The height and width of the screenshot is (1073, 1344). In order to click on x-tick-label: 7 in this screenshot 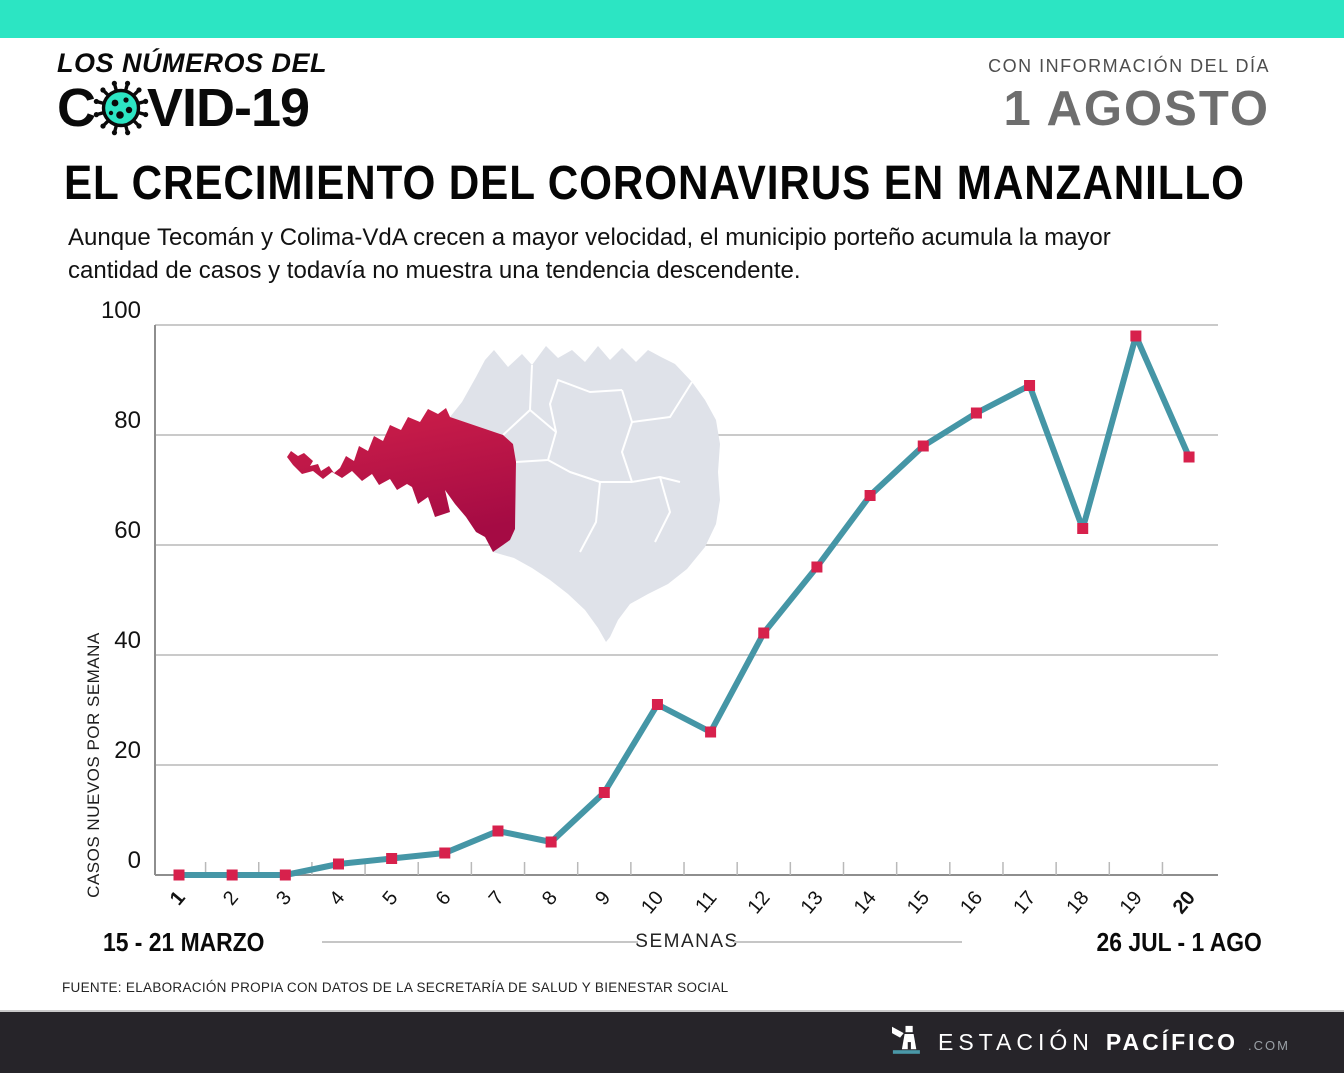, I will do `click(497, 898)`.